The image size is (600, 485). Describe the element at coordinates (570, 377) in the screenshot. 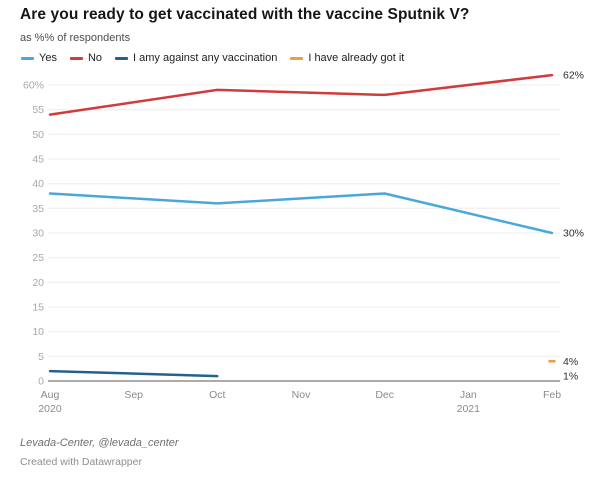

I see `svg-text: 1%` at that location.